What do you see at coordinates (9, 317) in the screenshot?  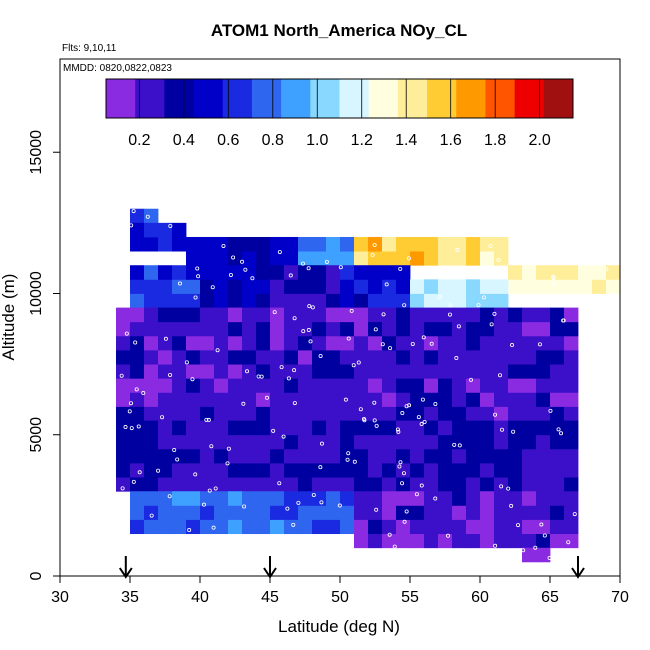 I see `y-axis-label: Altitude (m)` at bounding box center [9, 317].